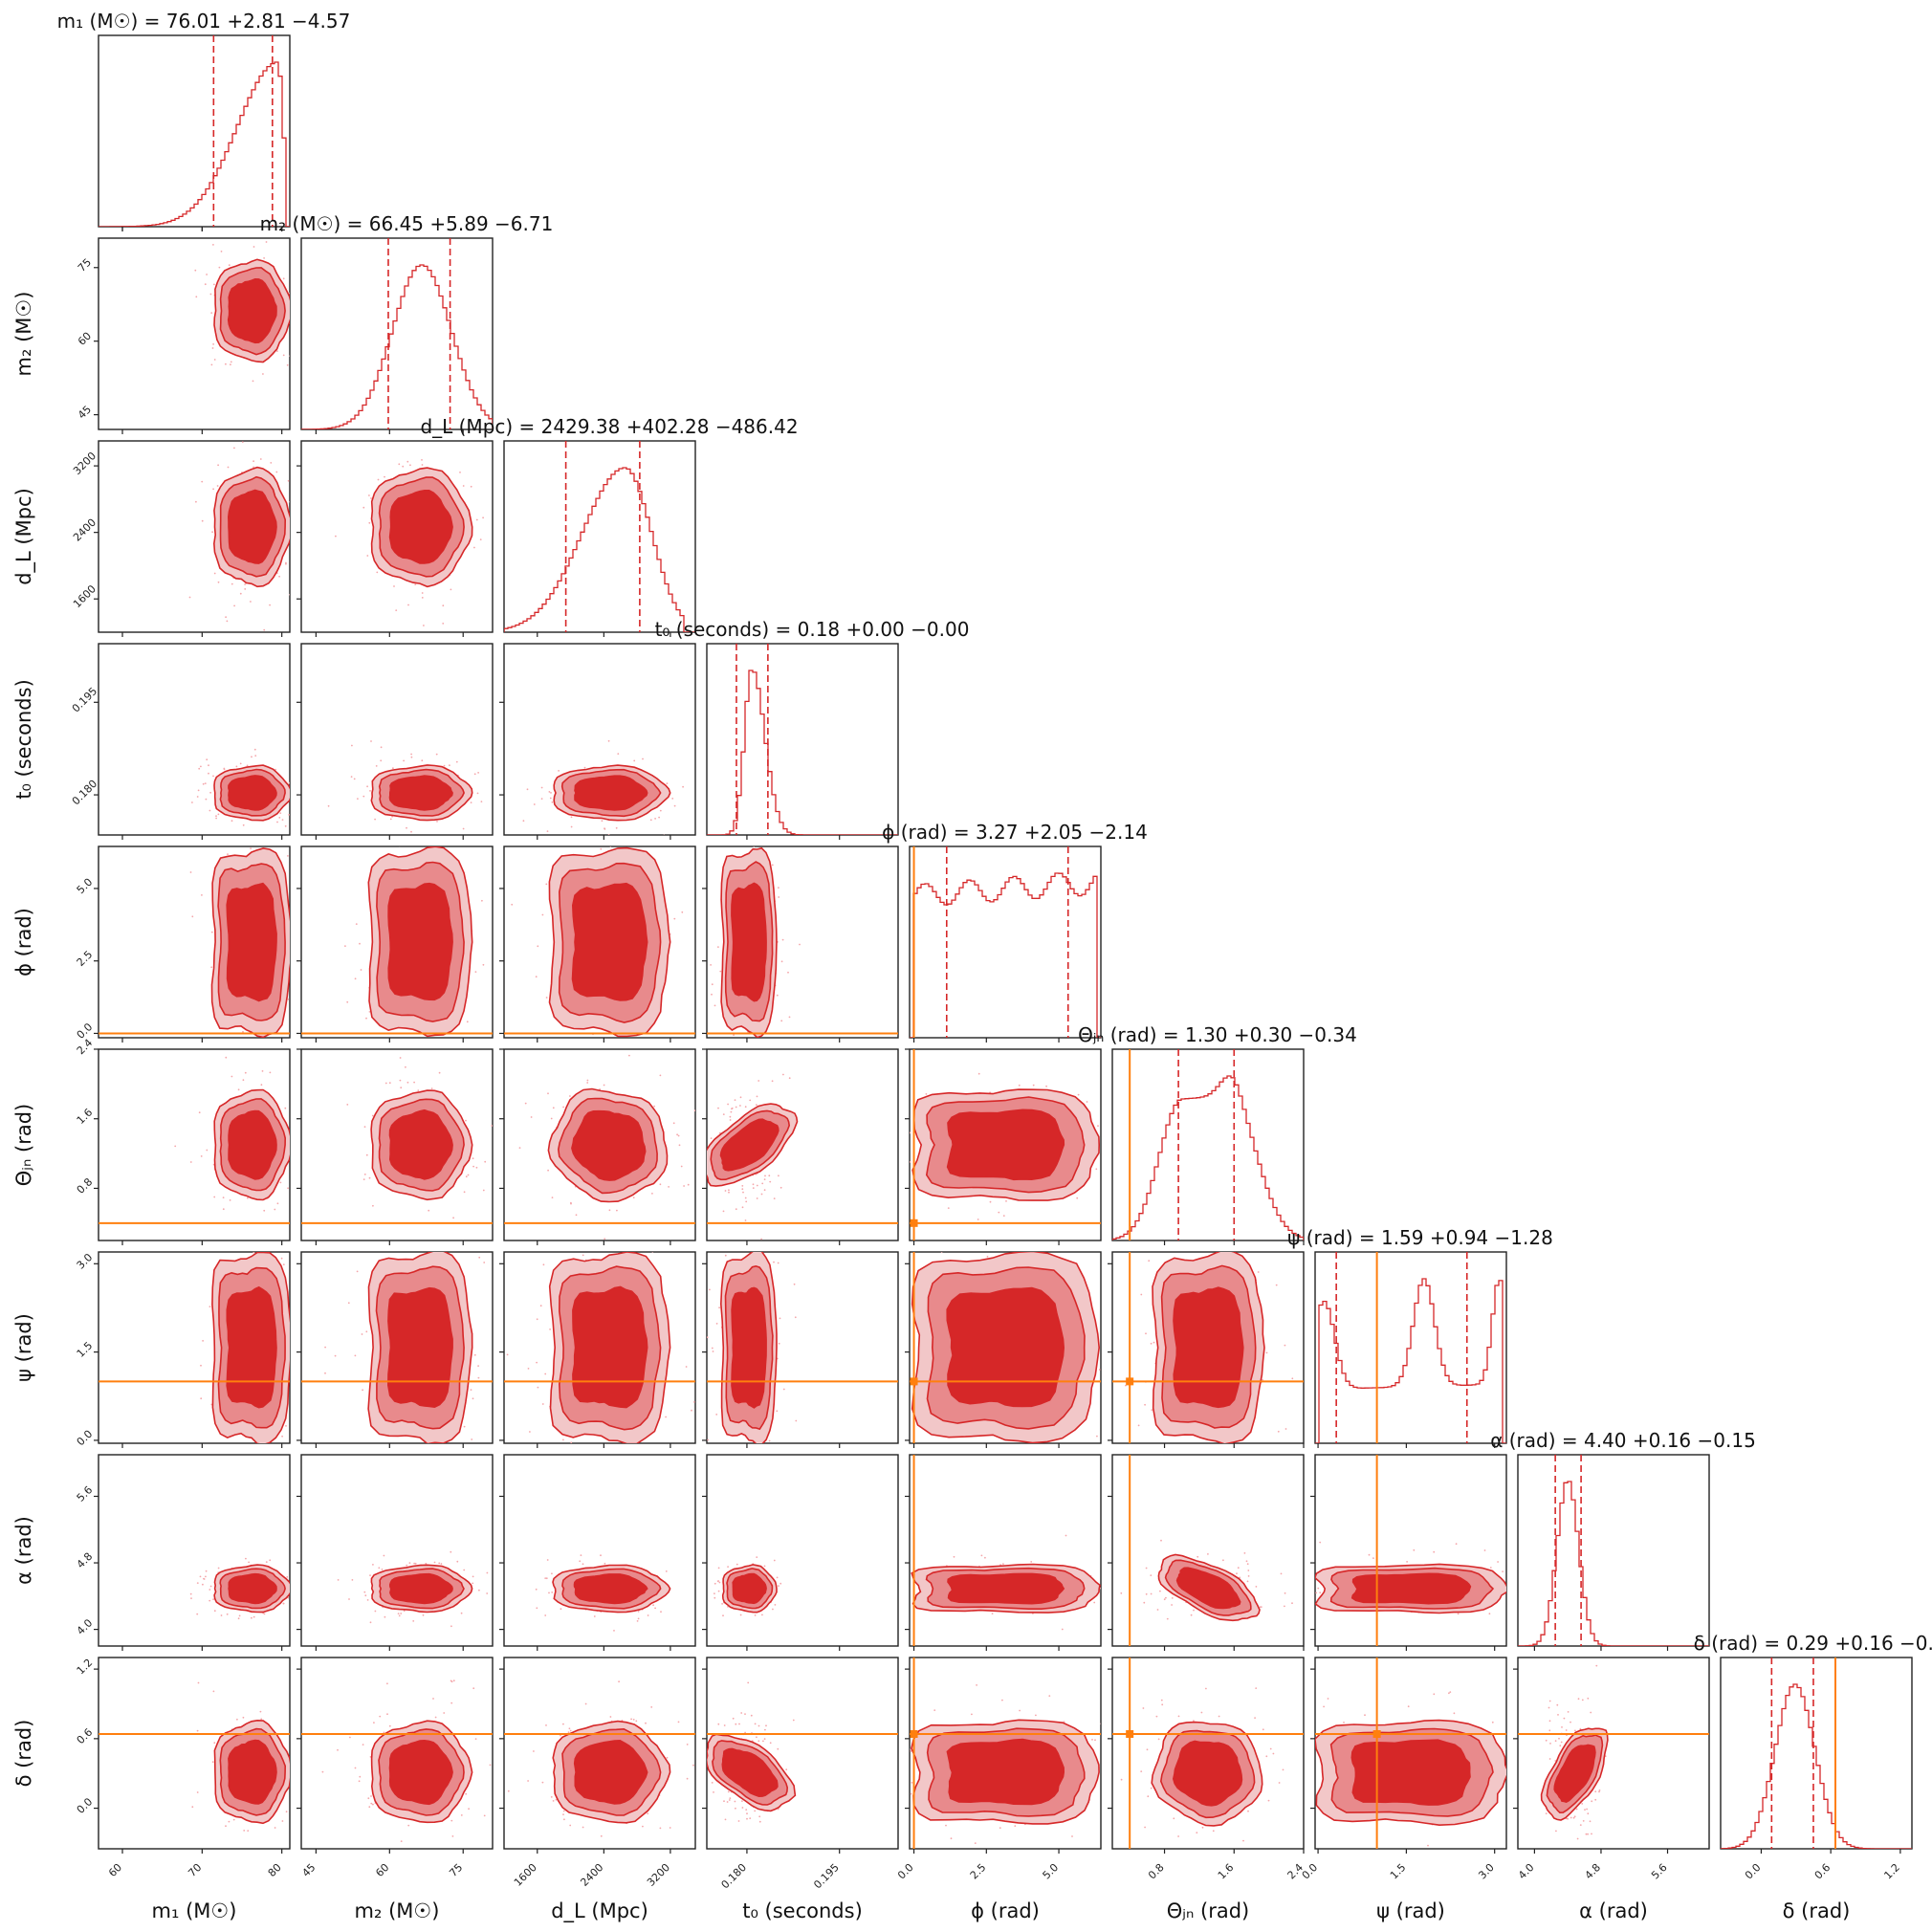 This screenshot has width=1932, height=1932. I want to click on joint-panel-dL-phi, so click(599, 942).